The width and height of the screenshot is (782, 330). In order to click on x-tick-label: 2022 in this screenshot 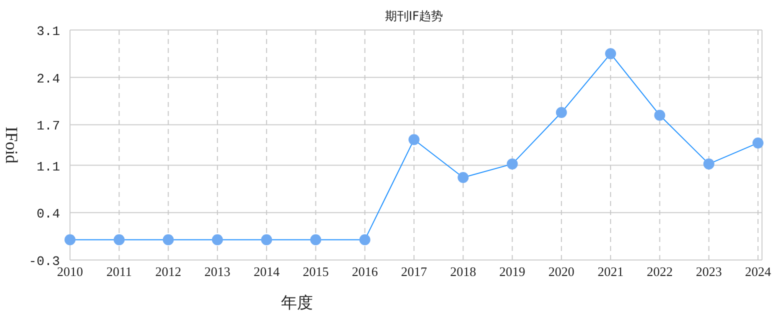, I will do `click(659, 271)`.